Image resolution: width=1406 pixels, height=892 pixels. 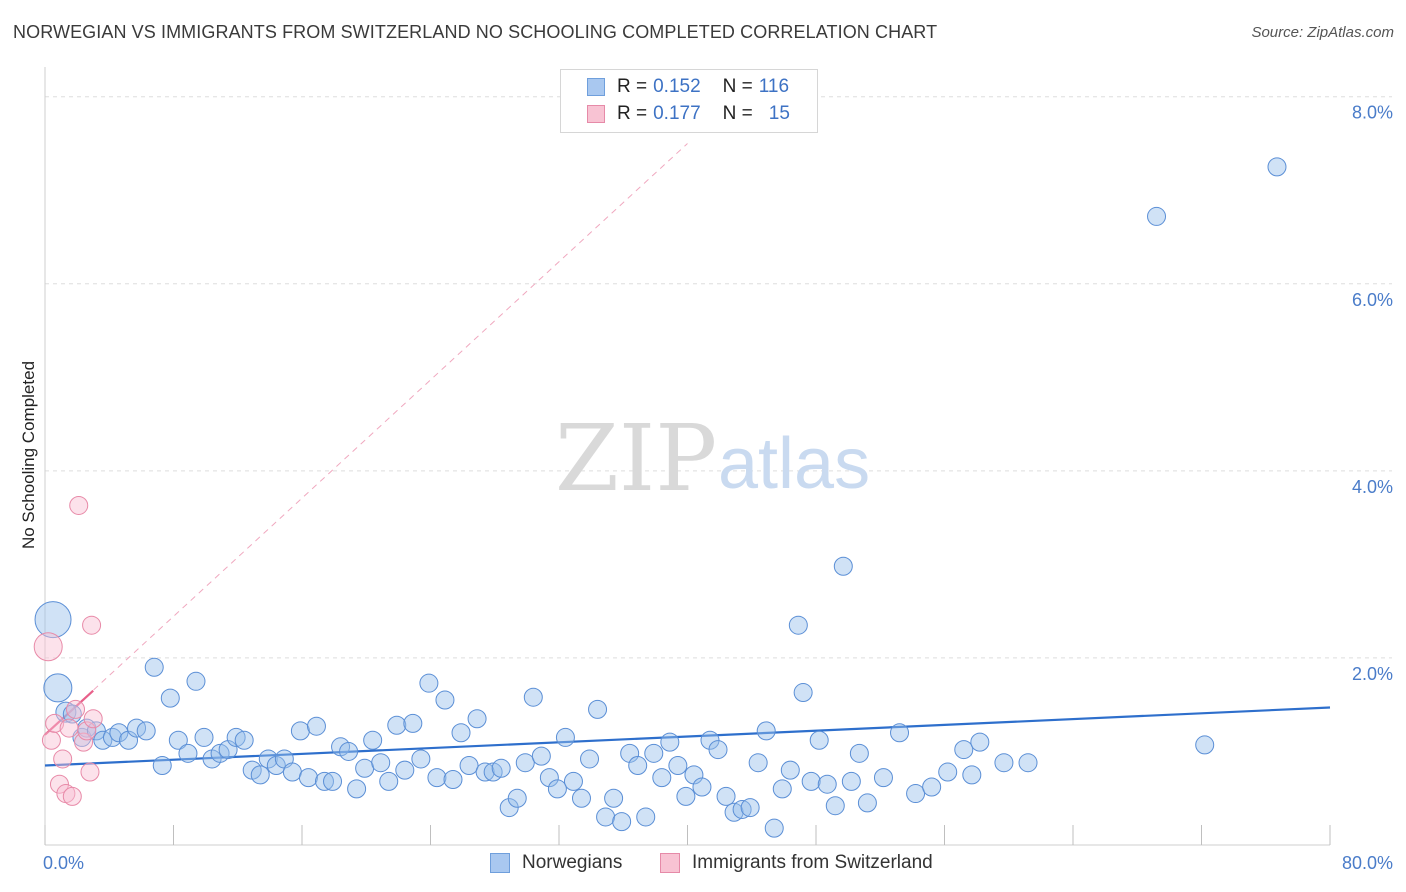 I want to click on legend-item-switzerland: Immigrants from Switzerland, so click(x=796, y=863).